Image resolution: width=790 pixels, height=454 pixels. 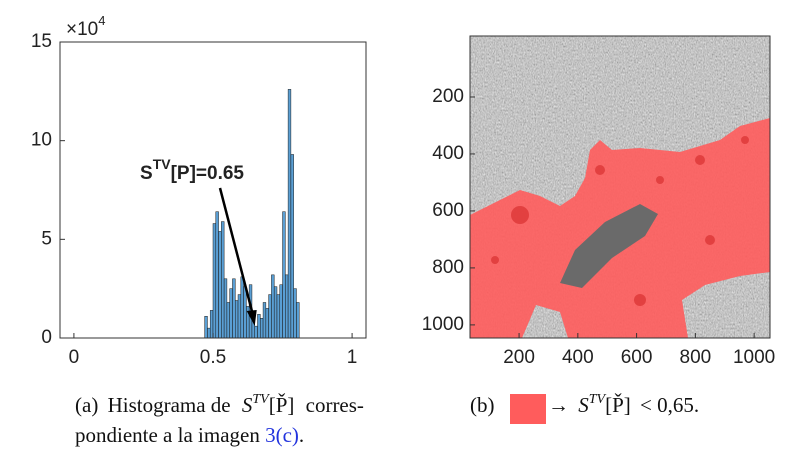 I want to click on annotation: STV[P]=0.65, so click(x=192, y=170).